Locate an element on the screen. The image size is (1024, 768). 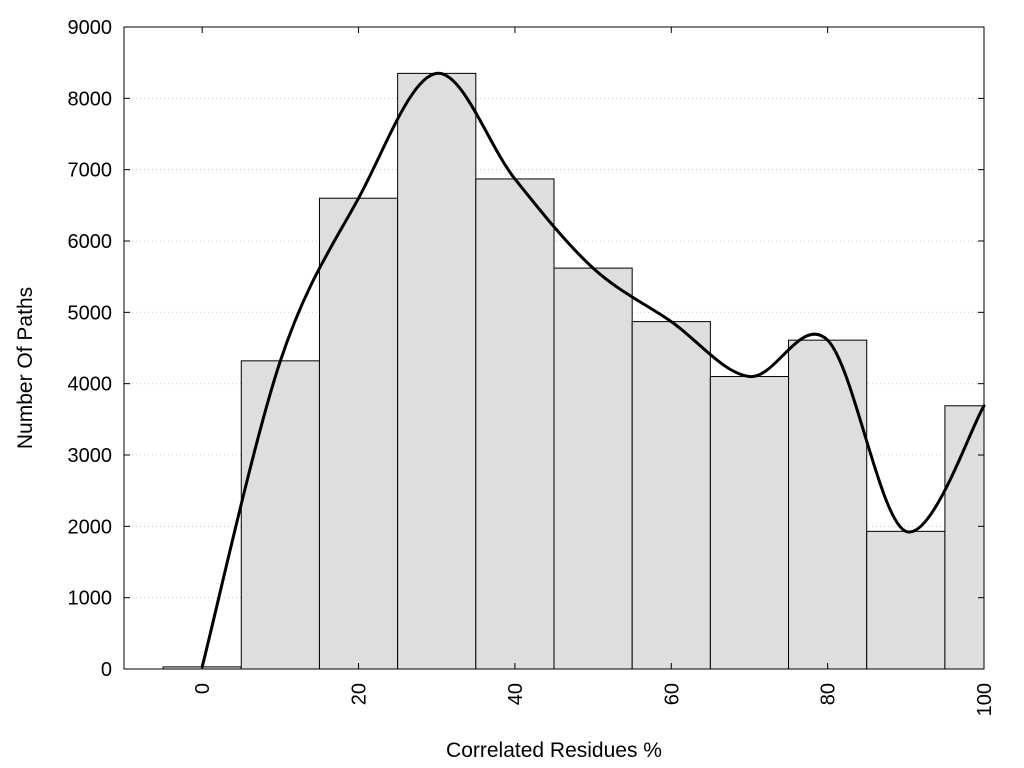
y-tick-label: 0 is located at coordinates (106, 670).